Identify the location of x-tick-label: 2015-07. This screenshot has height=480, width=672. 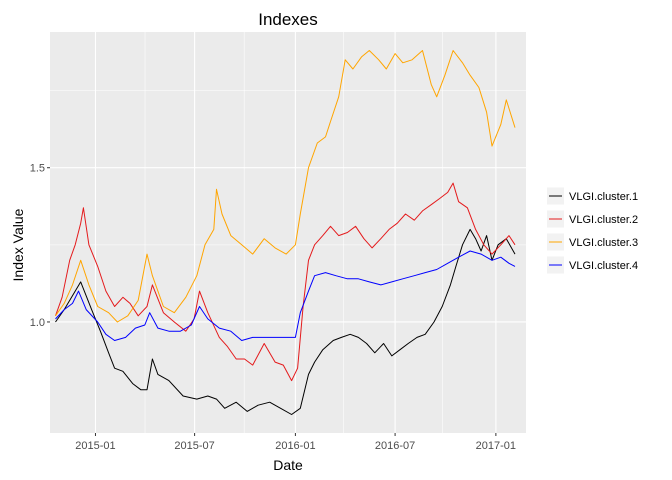
(194, 446).